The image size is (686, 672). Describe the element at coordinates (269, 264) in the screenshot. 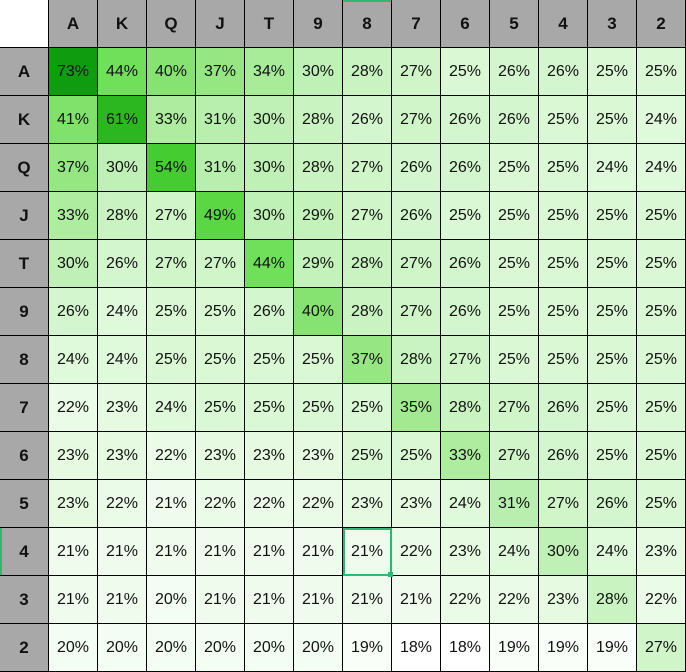

I see `table-cell: 44%` at that location.